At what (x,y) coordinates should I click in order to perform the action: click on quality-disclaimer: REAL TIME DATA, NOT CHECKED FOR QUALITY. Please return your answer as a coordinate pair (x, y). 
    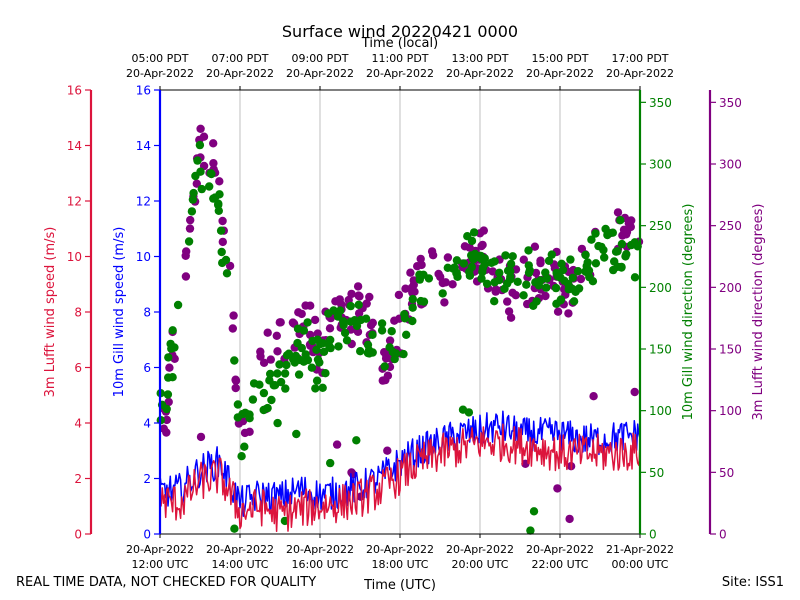
    Looking at the image, I should click on (166, 582).